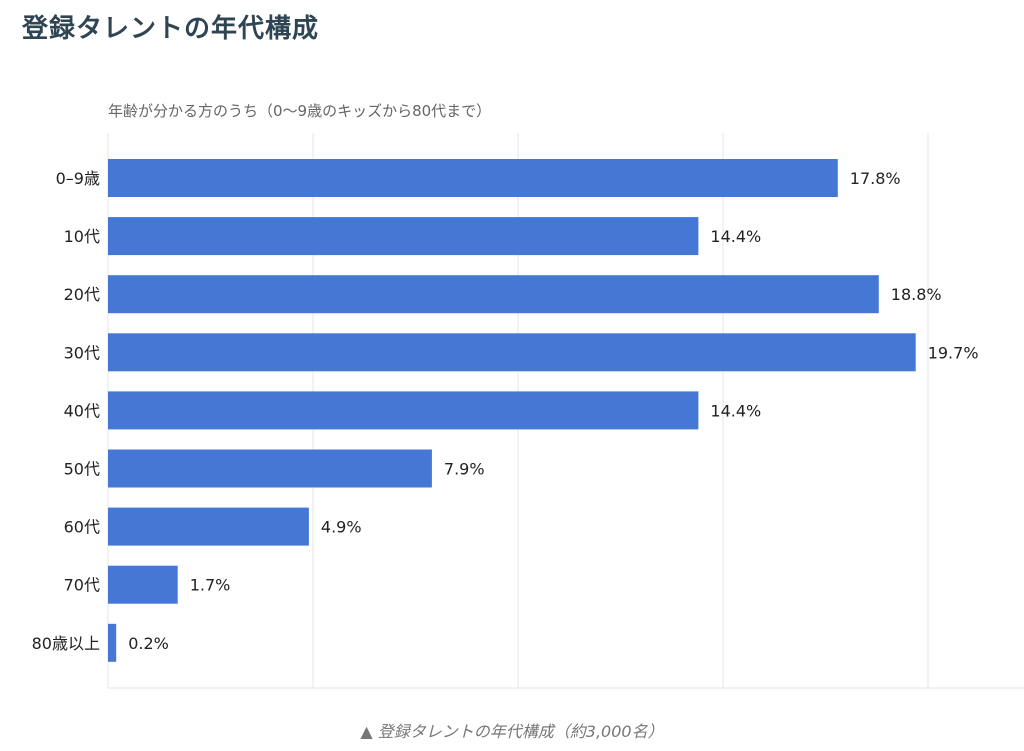 This screenshot has height=751, width=1024. I want to click on value-label: 18.8%, so click(916, 294).